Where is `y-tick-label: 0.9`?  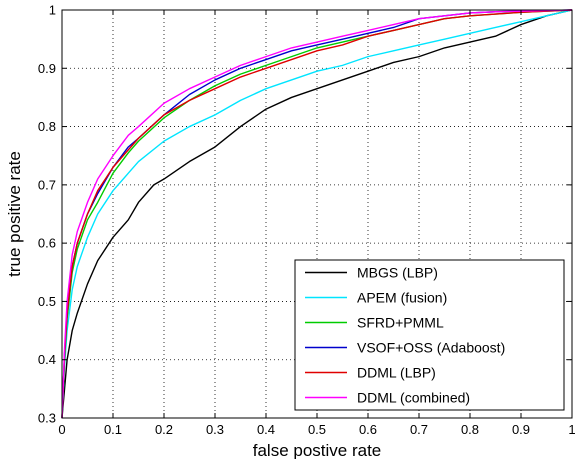
y-tick-label: 0.9 is located at coordinates (47, 68).